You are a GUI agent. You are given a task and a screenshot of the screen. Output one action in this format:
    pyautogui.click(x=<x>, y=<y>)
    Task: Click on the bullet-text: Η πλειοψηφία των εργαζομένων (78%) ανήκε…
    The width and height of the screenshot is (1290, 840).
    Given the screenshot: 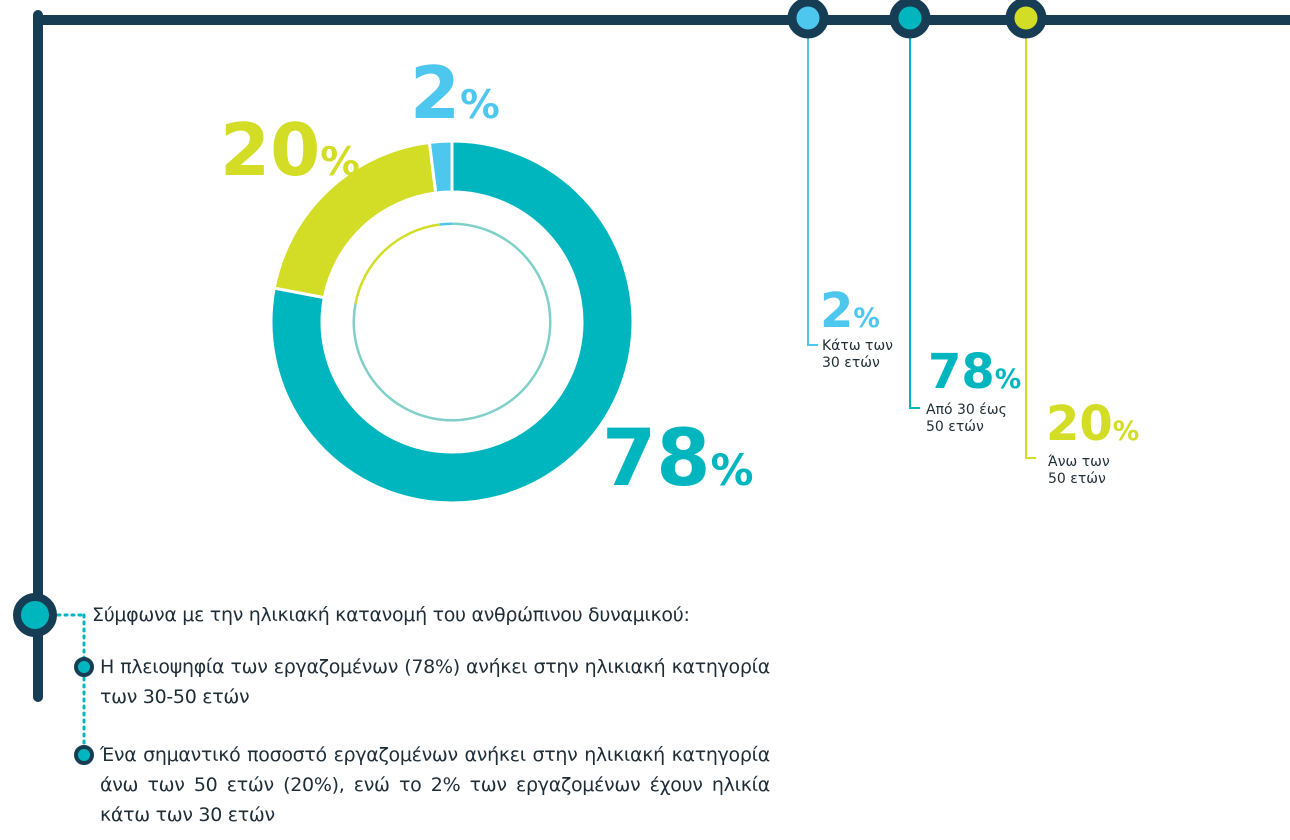 What is the action you would take?
    pyautogui.click(x=435, y=682)
    